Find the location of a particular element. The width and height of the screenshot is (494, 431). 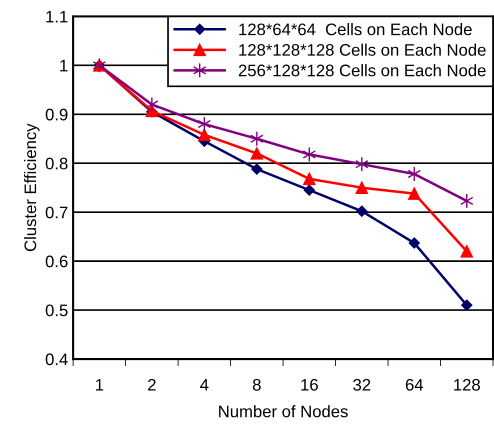

x-tick-label: 16 is located at coordinates (309, 384).